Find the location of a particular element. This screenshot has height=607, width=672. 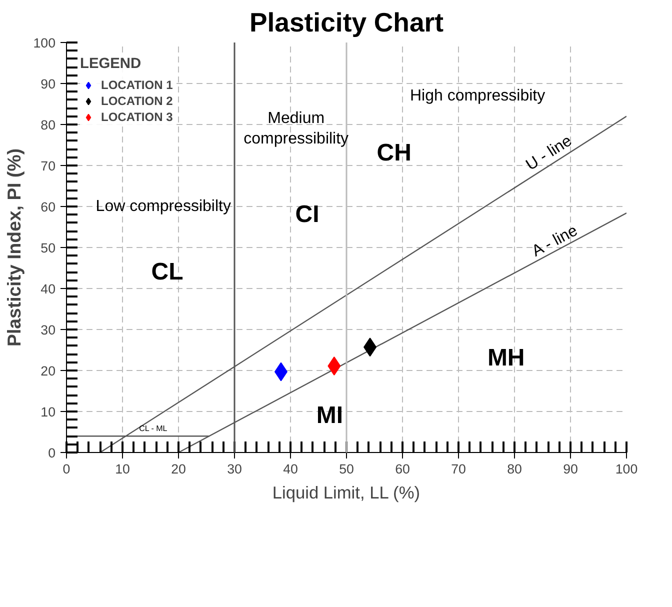

annotation: CI is located at coordinates (307, 214).